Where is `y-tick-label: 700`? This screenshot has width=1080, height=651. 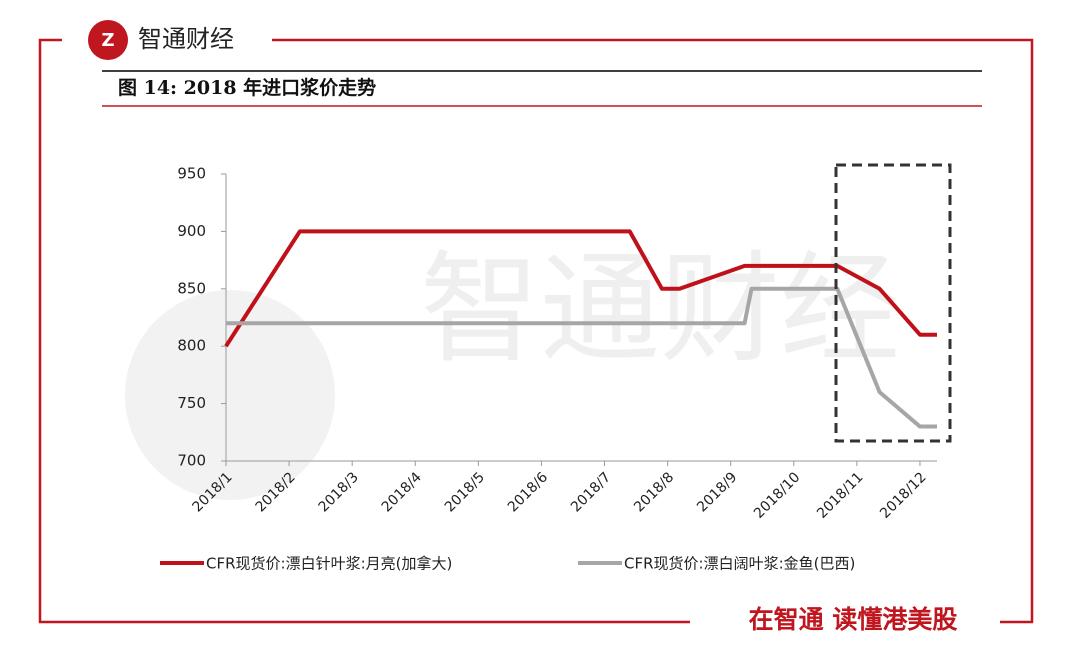 y-tick-label: 700 is located at coordinates (191, 461).